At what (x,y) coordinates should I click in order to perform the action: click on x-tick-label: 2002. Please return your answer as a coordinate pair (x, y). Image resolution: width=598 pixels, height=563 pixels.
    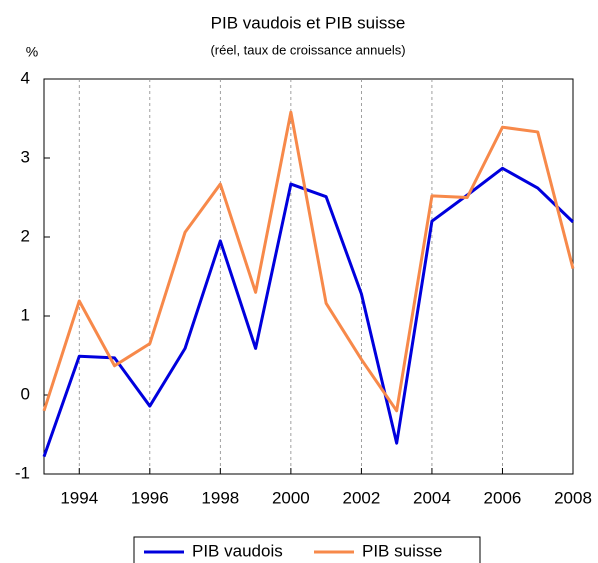
    Looking at the image, I should click on (361, 497).